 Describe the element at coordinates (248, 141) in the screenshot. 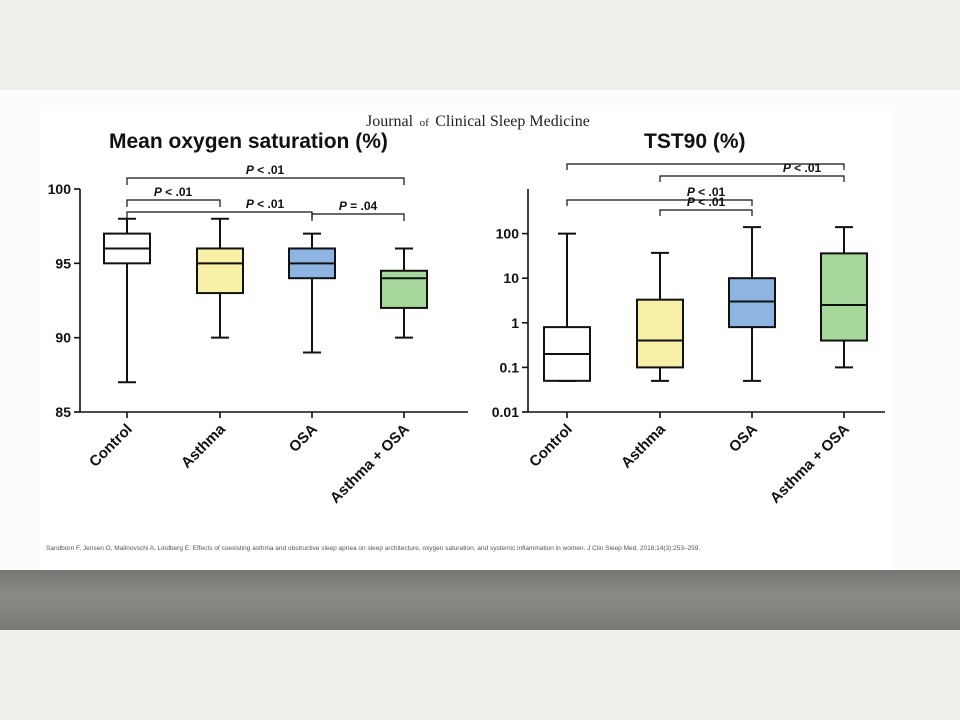

I see `chart-title: Mean oxygen saturation (%)` at that location.